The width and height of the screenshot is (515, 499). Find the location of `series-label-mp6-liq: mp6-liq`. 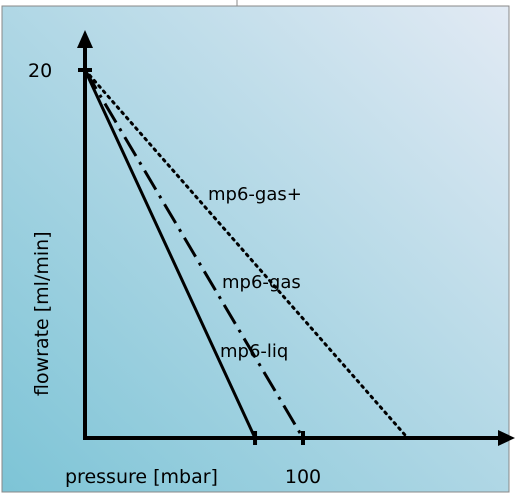

series-label-mp6-liq: mp6-liq is located at coordinates (254, 351).